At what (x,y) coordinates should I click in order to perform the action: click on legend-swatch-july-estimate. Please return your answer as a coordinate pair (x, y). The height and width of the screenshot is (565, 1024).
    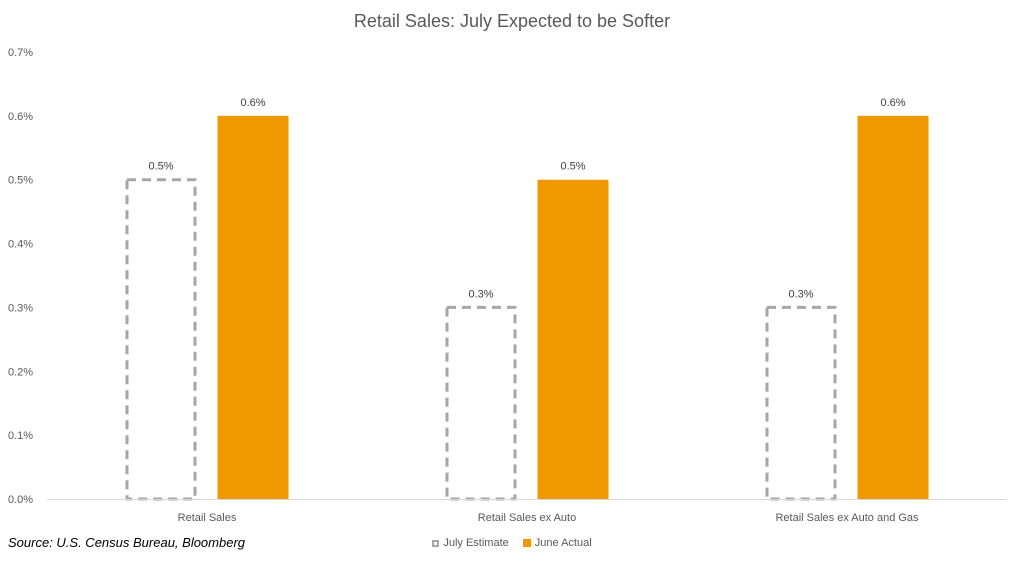
    Looking at the image, I should click on (436, 543).